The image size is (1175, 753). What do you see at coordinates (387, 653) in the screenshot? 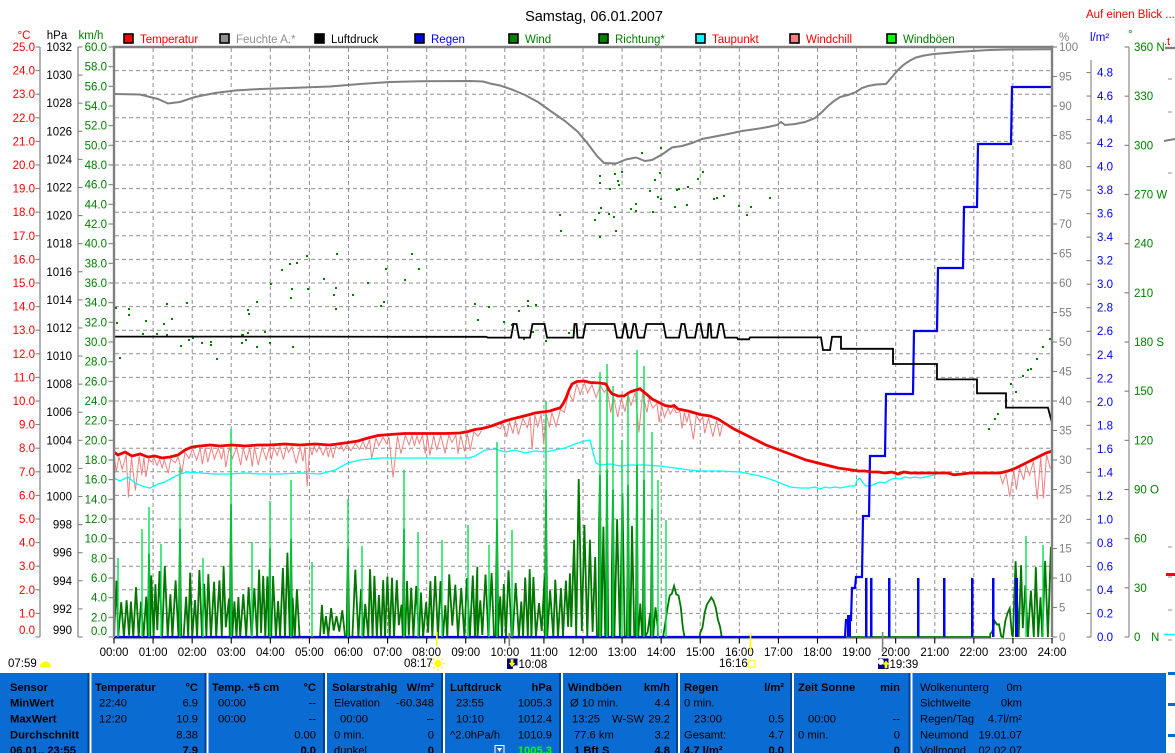
I see `svg-text: 07:00` at bounding box center [387, 653].